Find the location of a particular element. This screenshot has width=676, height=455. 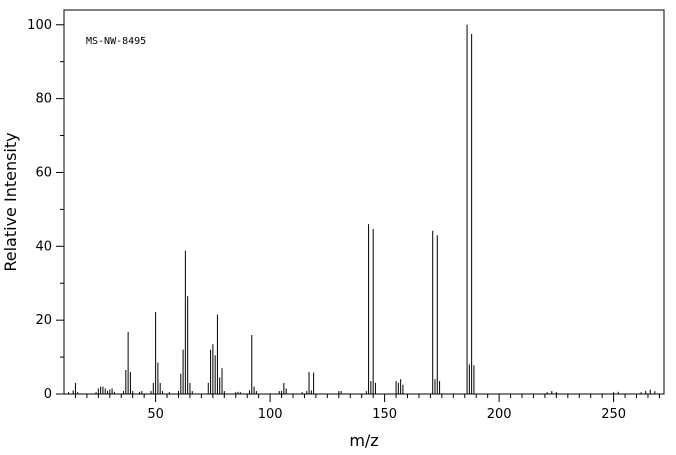

y-axis-ticks: 0 20 40 60 80 100 is located at coordinates (45, 210).